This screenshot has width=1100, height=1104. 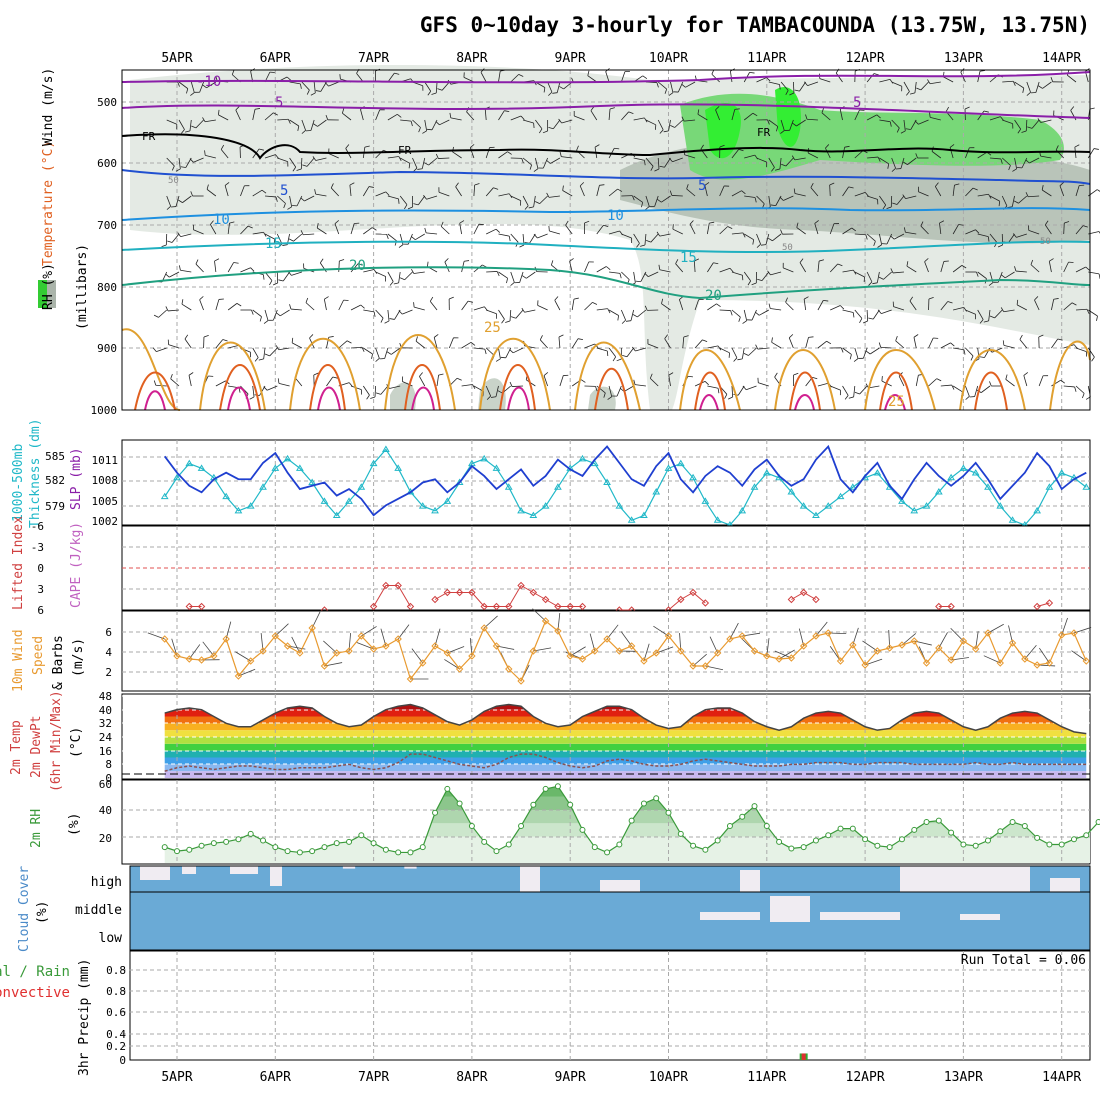 I want to click on axis-label-temp-units: (°C), so click(x=76, y=742).